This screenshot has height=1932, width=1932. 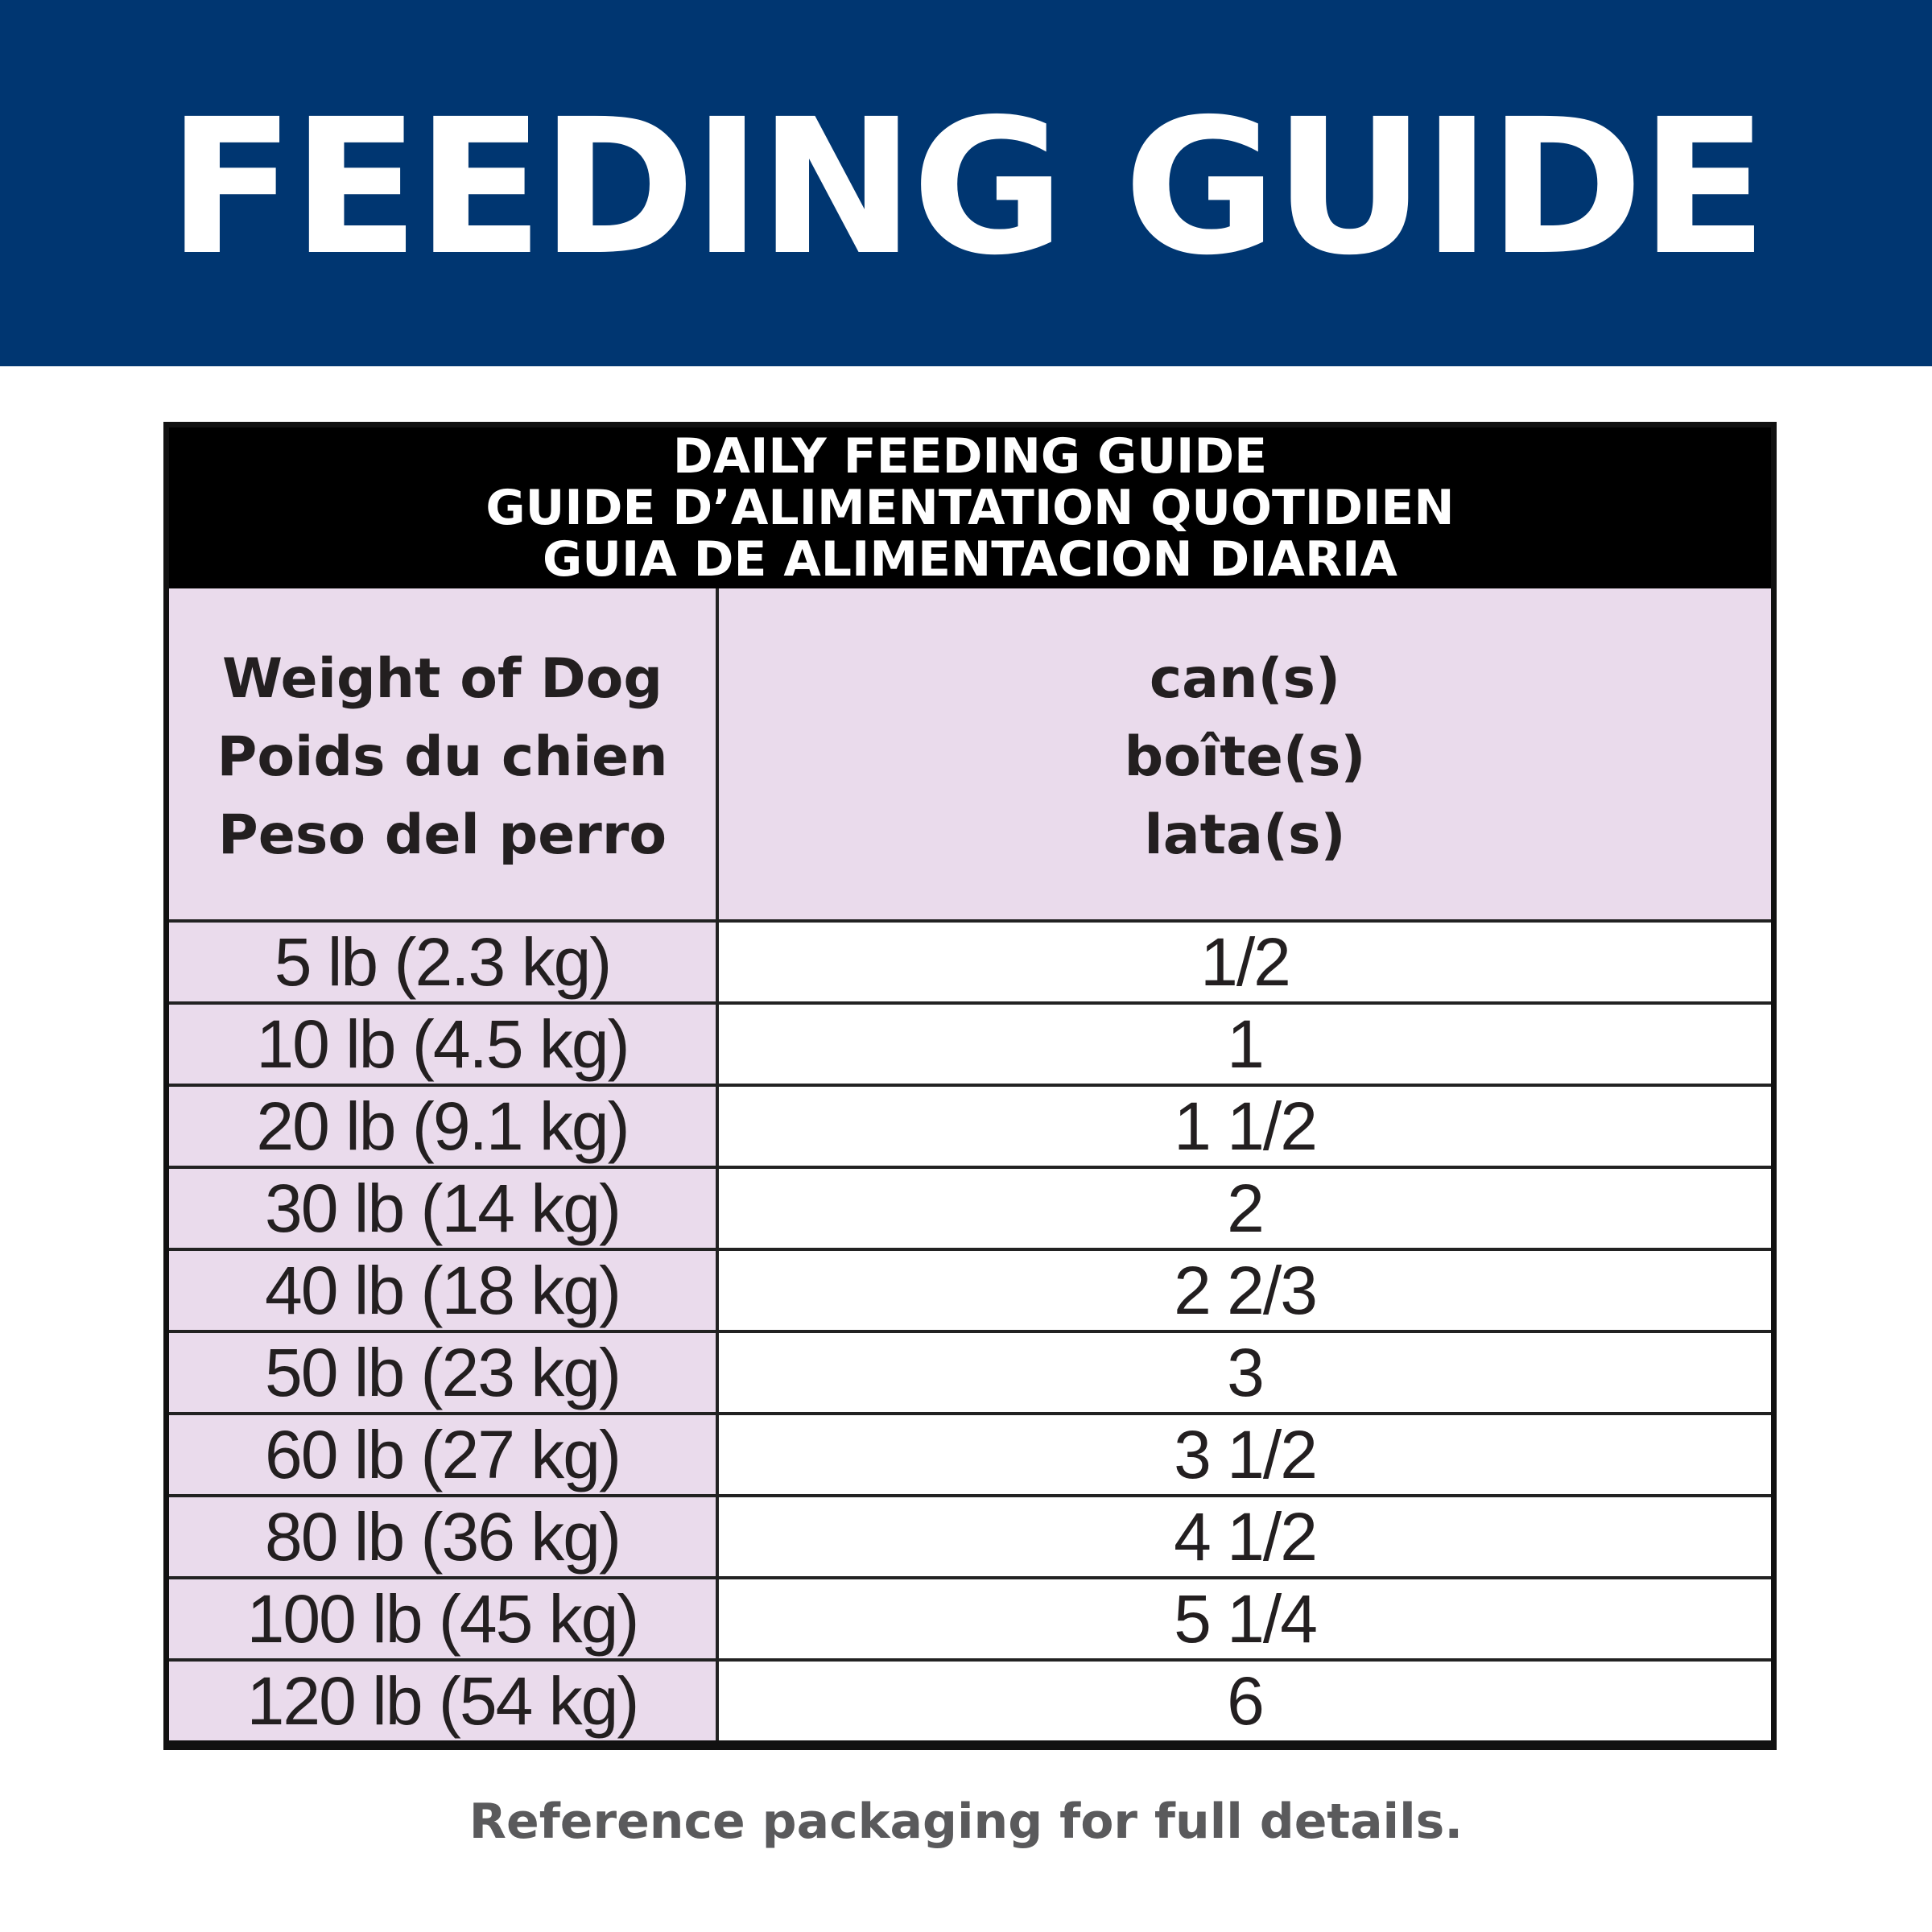 I want to click on table-row: 30 lb (14 kg) 2, so click(x=970, y=1210).